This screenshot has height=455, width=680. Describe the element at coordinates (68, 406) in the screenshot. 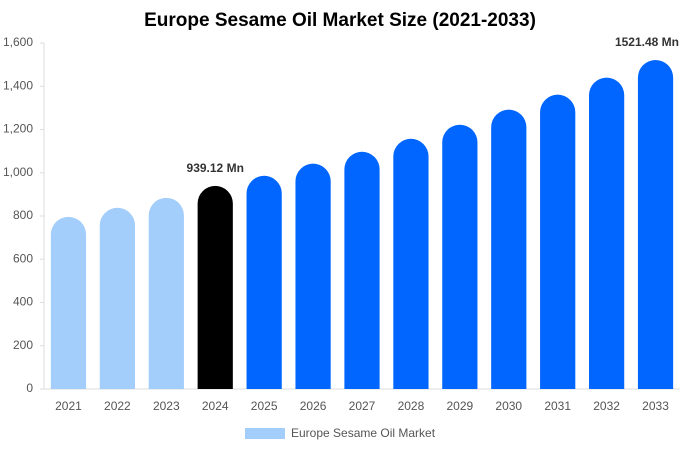

I see `x-tick-label: 2021` at that location.